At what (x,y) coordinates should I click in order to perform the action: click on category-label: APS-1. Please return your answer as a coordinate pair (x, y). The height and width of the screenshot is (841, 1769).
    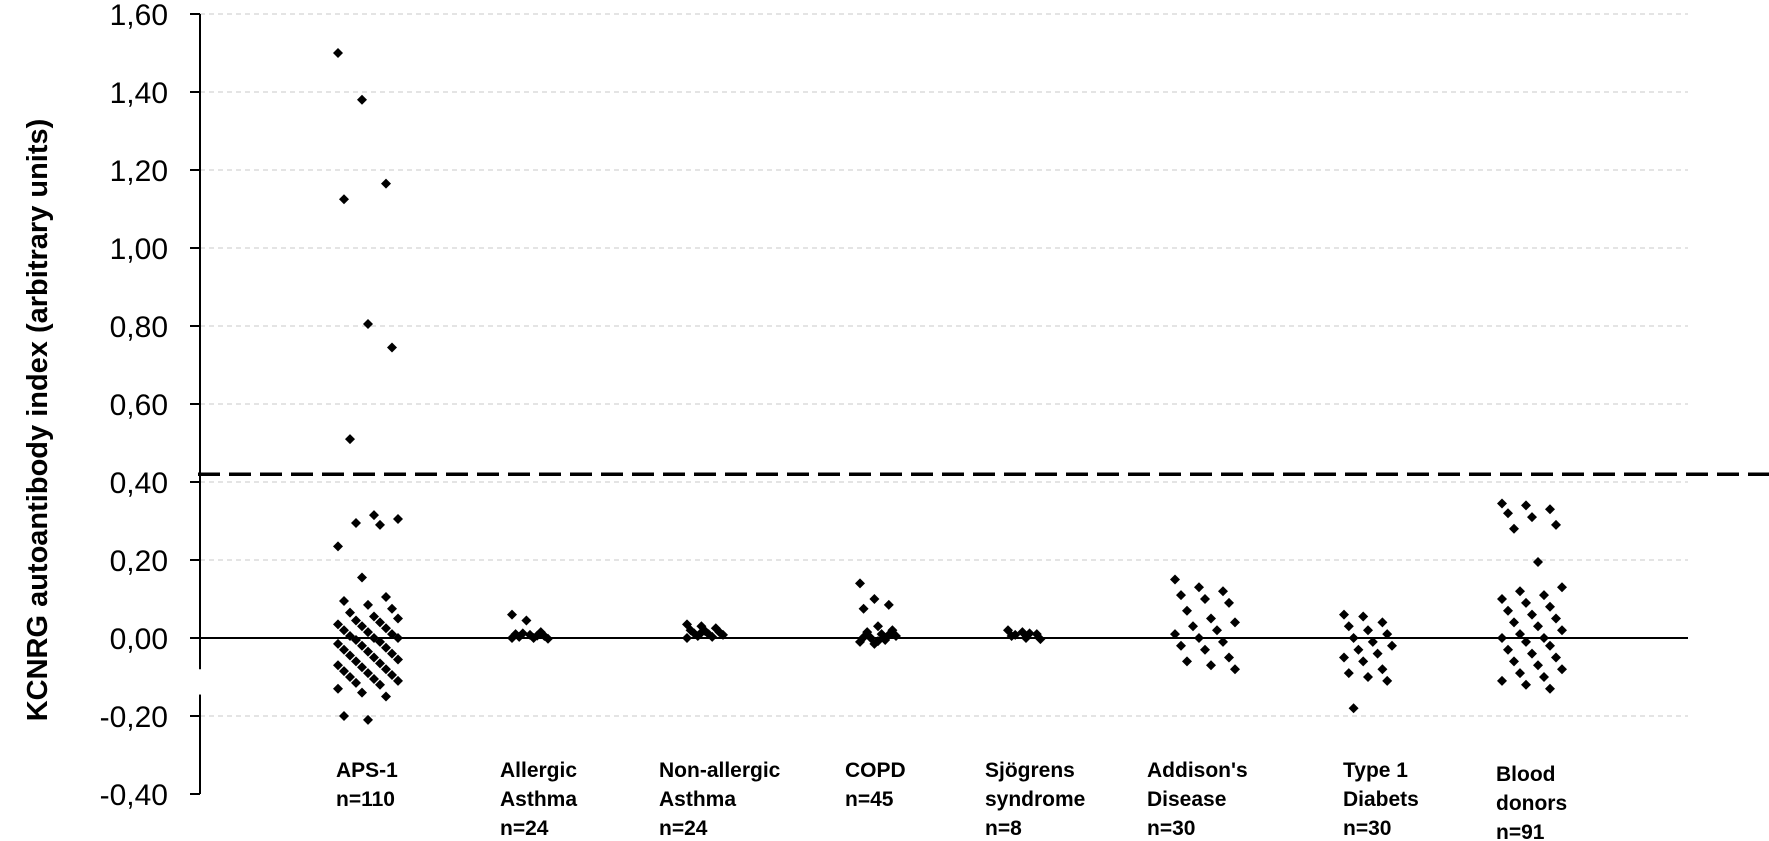
    Looking at the image, I should click on (367, 770).